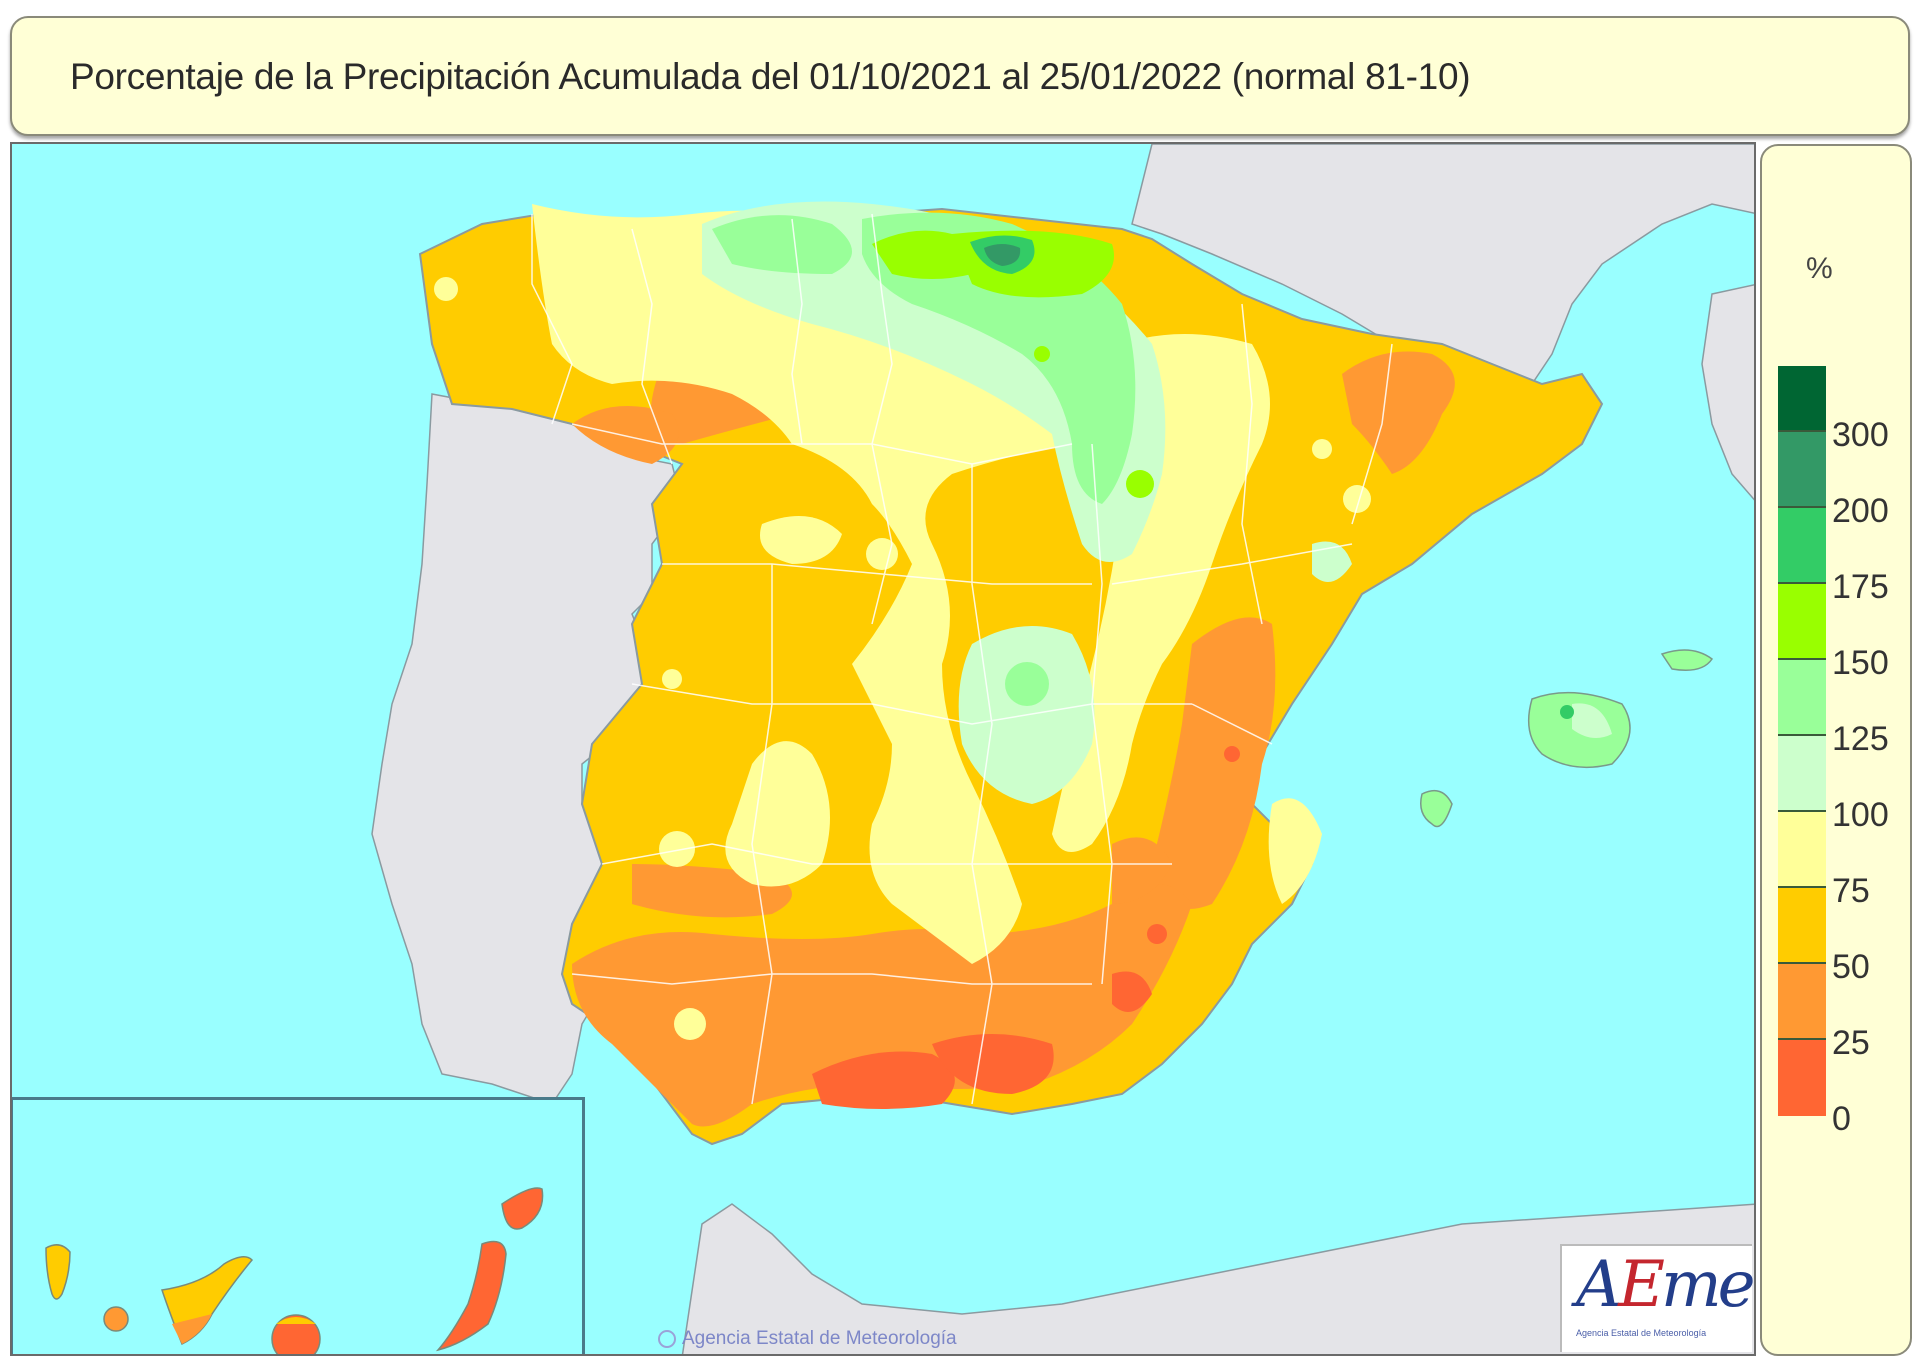  I want to click on legend-label-0: 0, so click(1841, 1119).